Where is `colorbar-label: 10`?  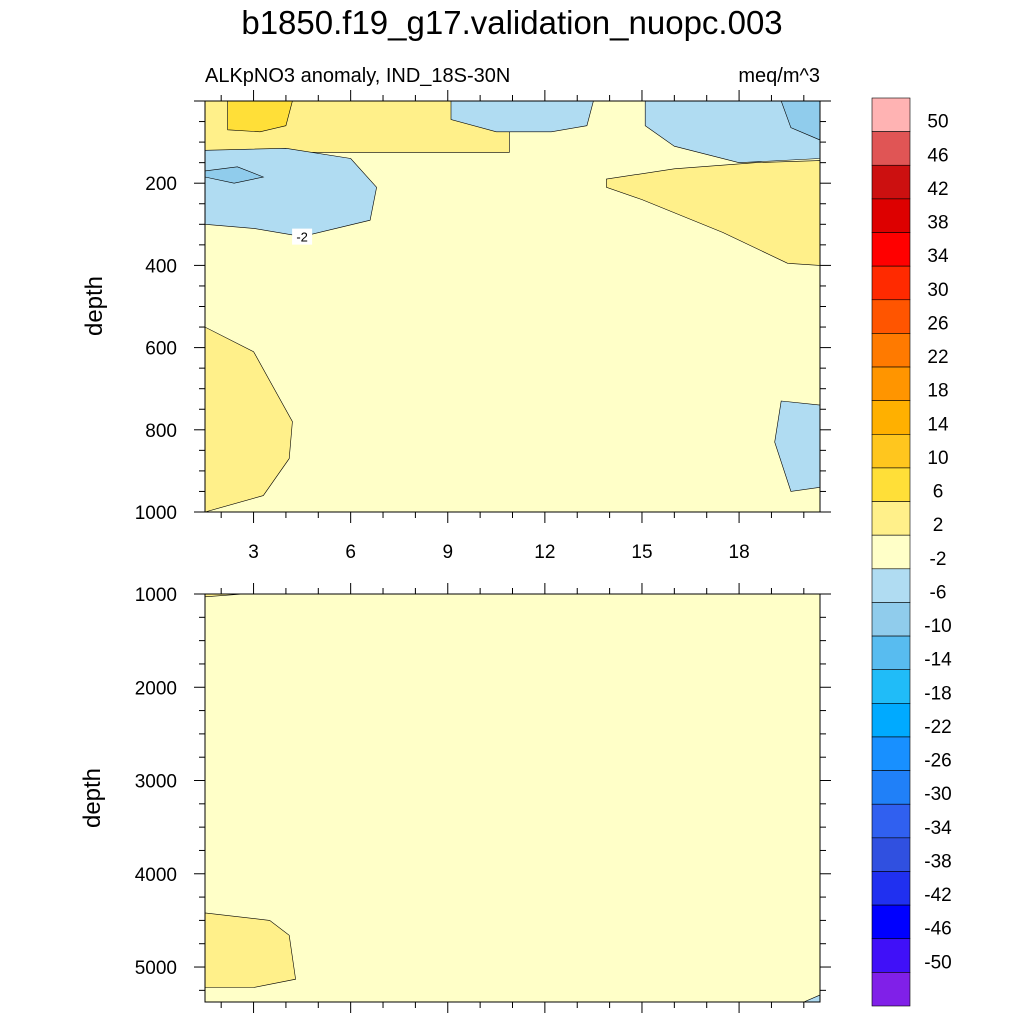 colorbar-label: 10 is located at coordinates (937, 458).